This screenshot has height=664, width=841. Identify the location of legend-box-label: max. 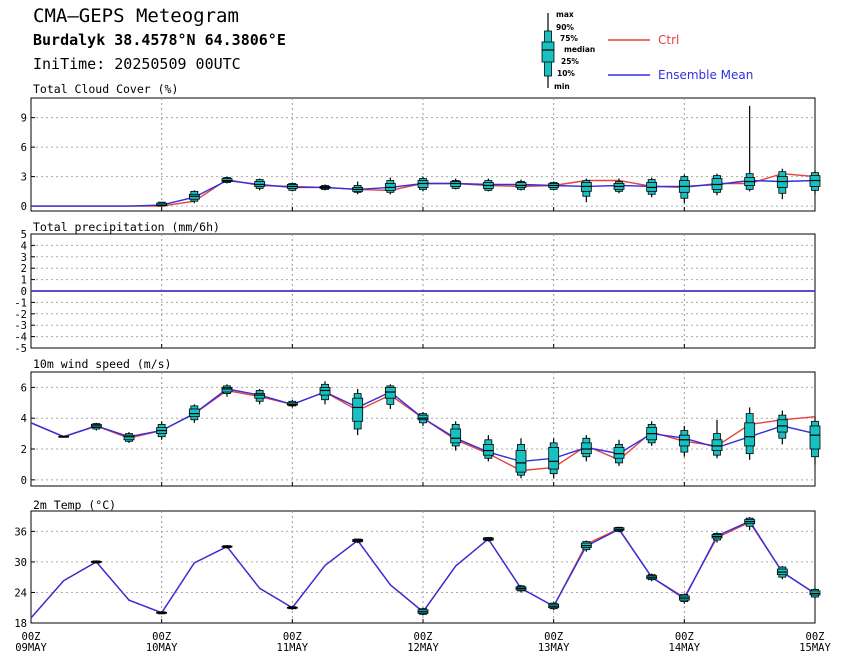
(565, 14).